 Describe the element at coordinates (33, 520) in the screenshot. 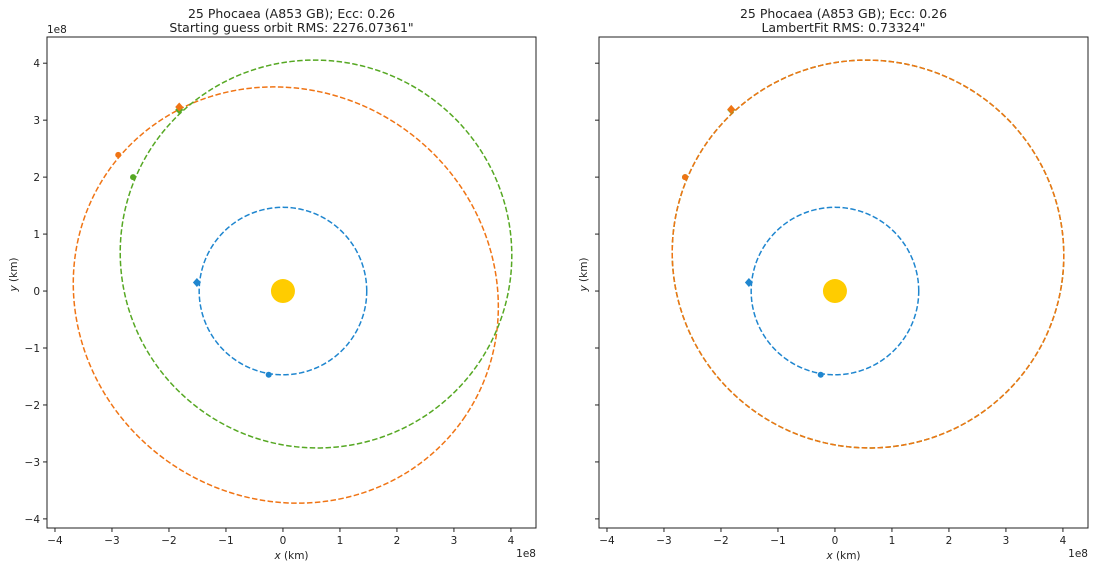

I see `y-tick-label: −4` at that location.